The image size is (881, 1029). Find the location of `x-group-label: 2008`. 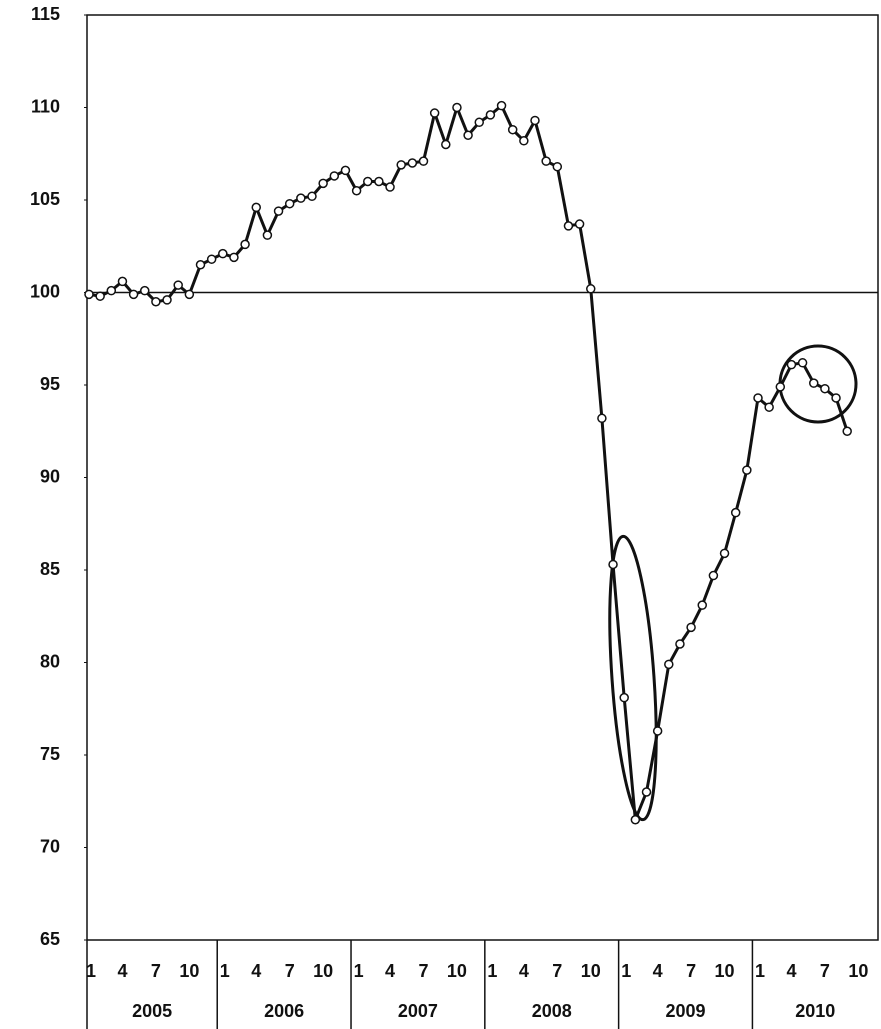

x-group-label: 2008 is located at coordinates (552, 1011).